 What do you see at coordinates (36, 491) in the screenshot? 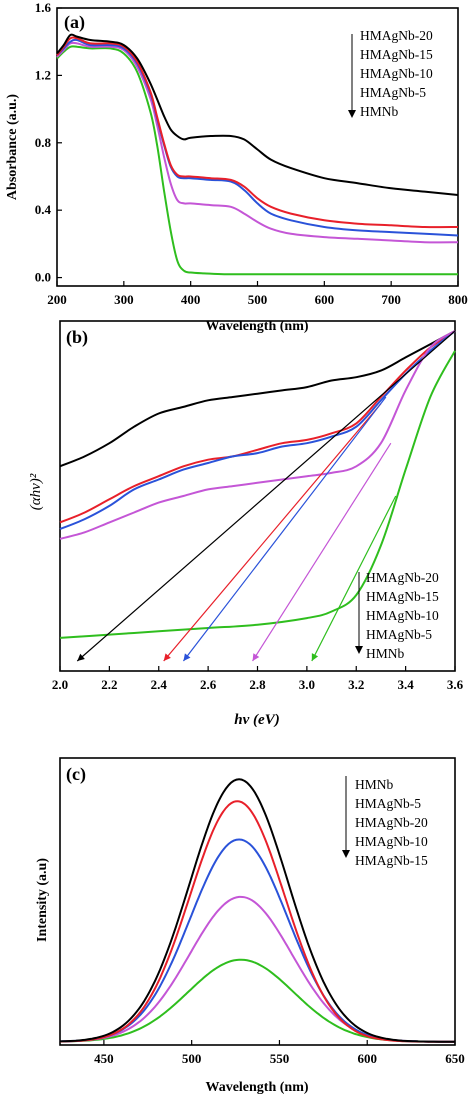
I see `panel-b-y-axis-label: (αhν)²` at bounding box center [36, 491].